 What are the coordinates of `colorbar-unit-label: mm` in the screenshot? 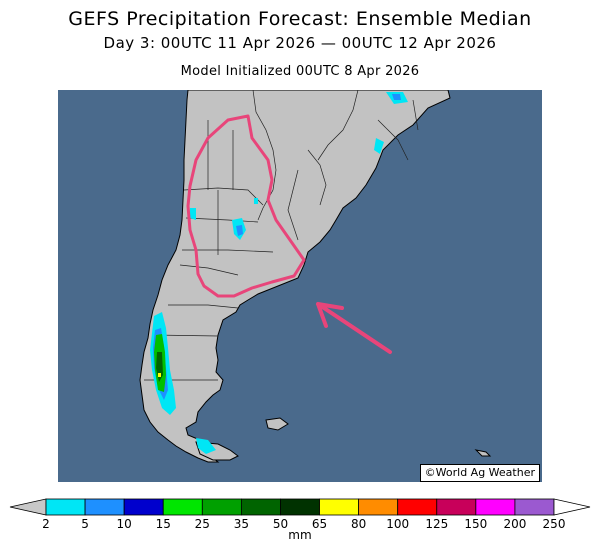 It's located at (300, 535).